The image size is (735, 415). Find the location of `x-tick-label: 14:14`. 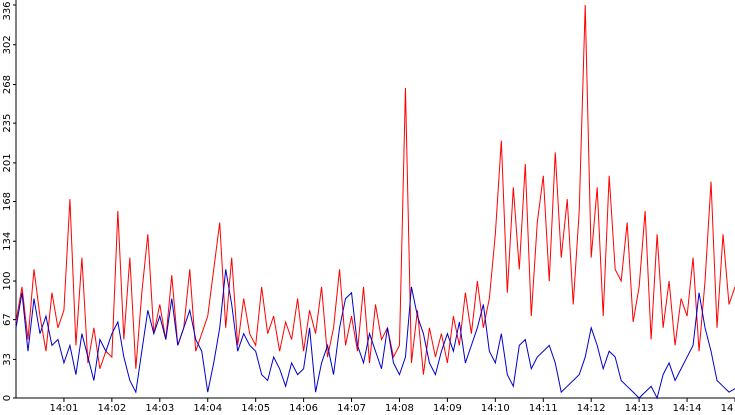

x-tick-label: 14:14 is located at coordinates (687, 408).